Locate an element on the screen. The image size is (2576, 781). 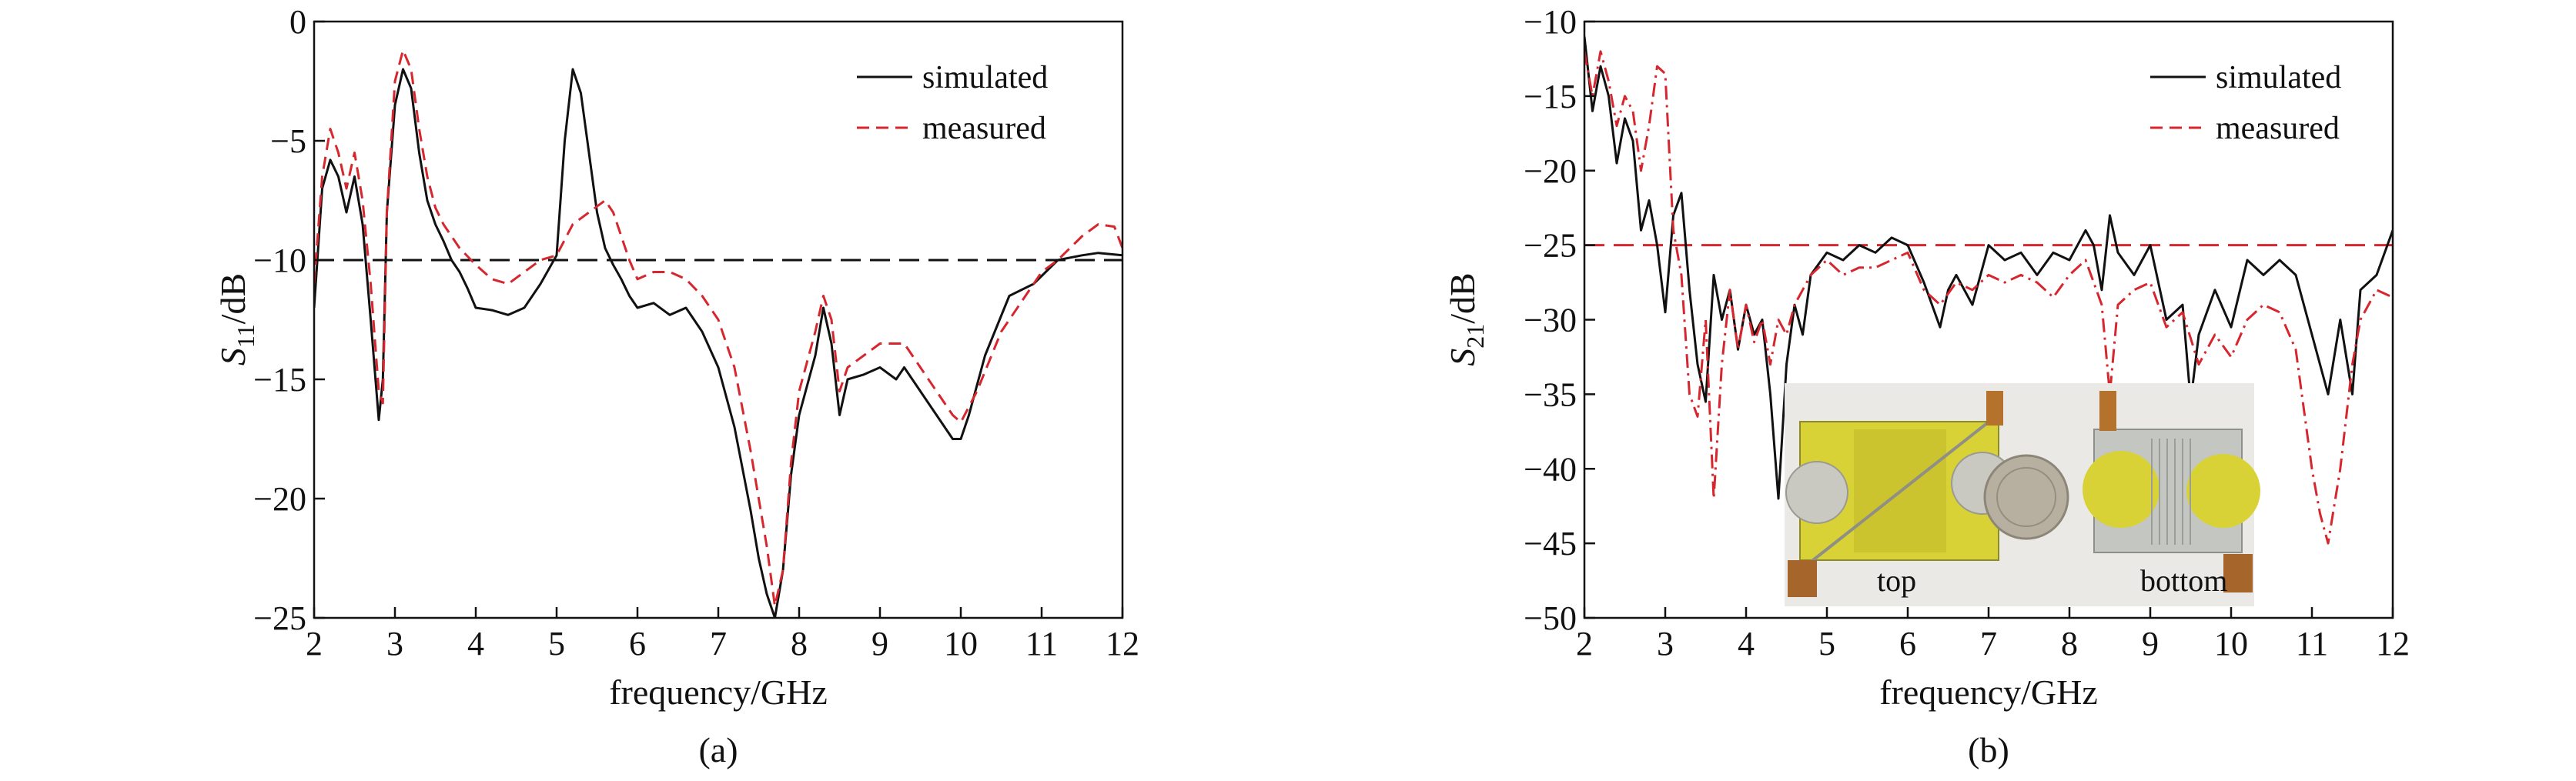
photo-board-top-pad-left is located at coordinates (1817, 492).